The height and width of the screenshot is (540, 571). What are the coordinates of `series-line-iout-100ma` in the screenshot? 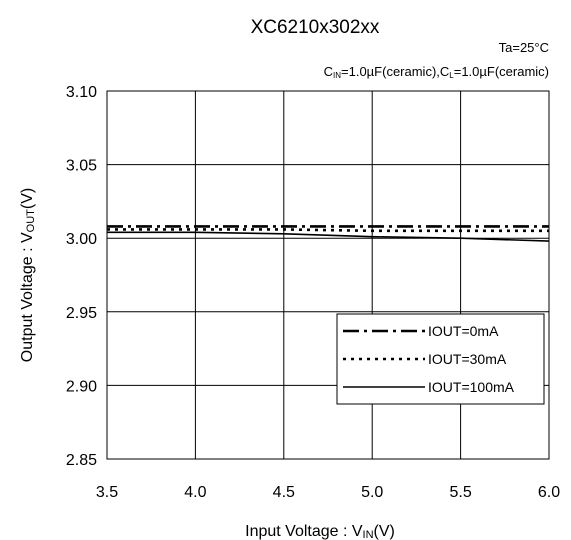 It's located at (328, 236).